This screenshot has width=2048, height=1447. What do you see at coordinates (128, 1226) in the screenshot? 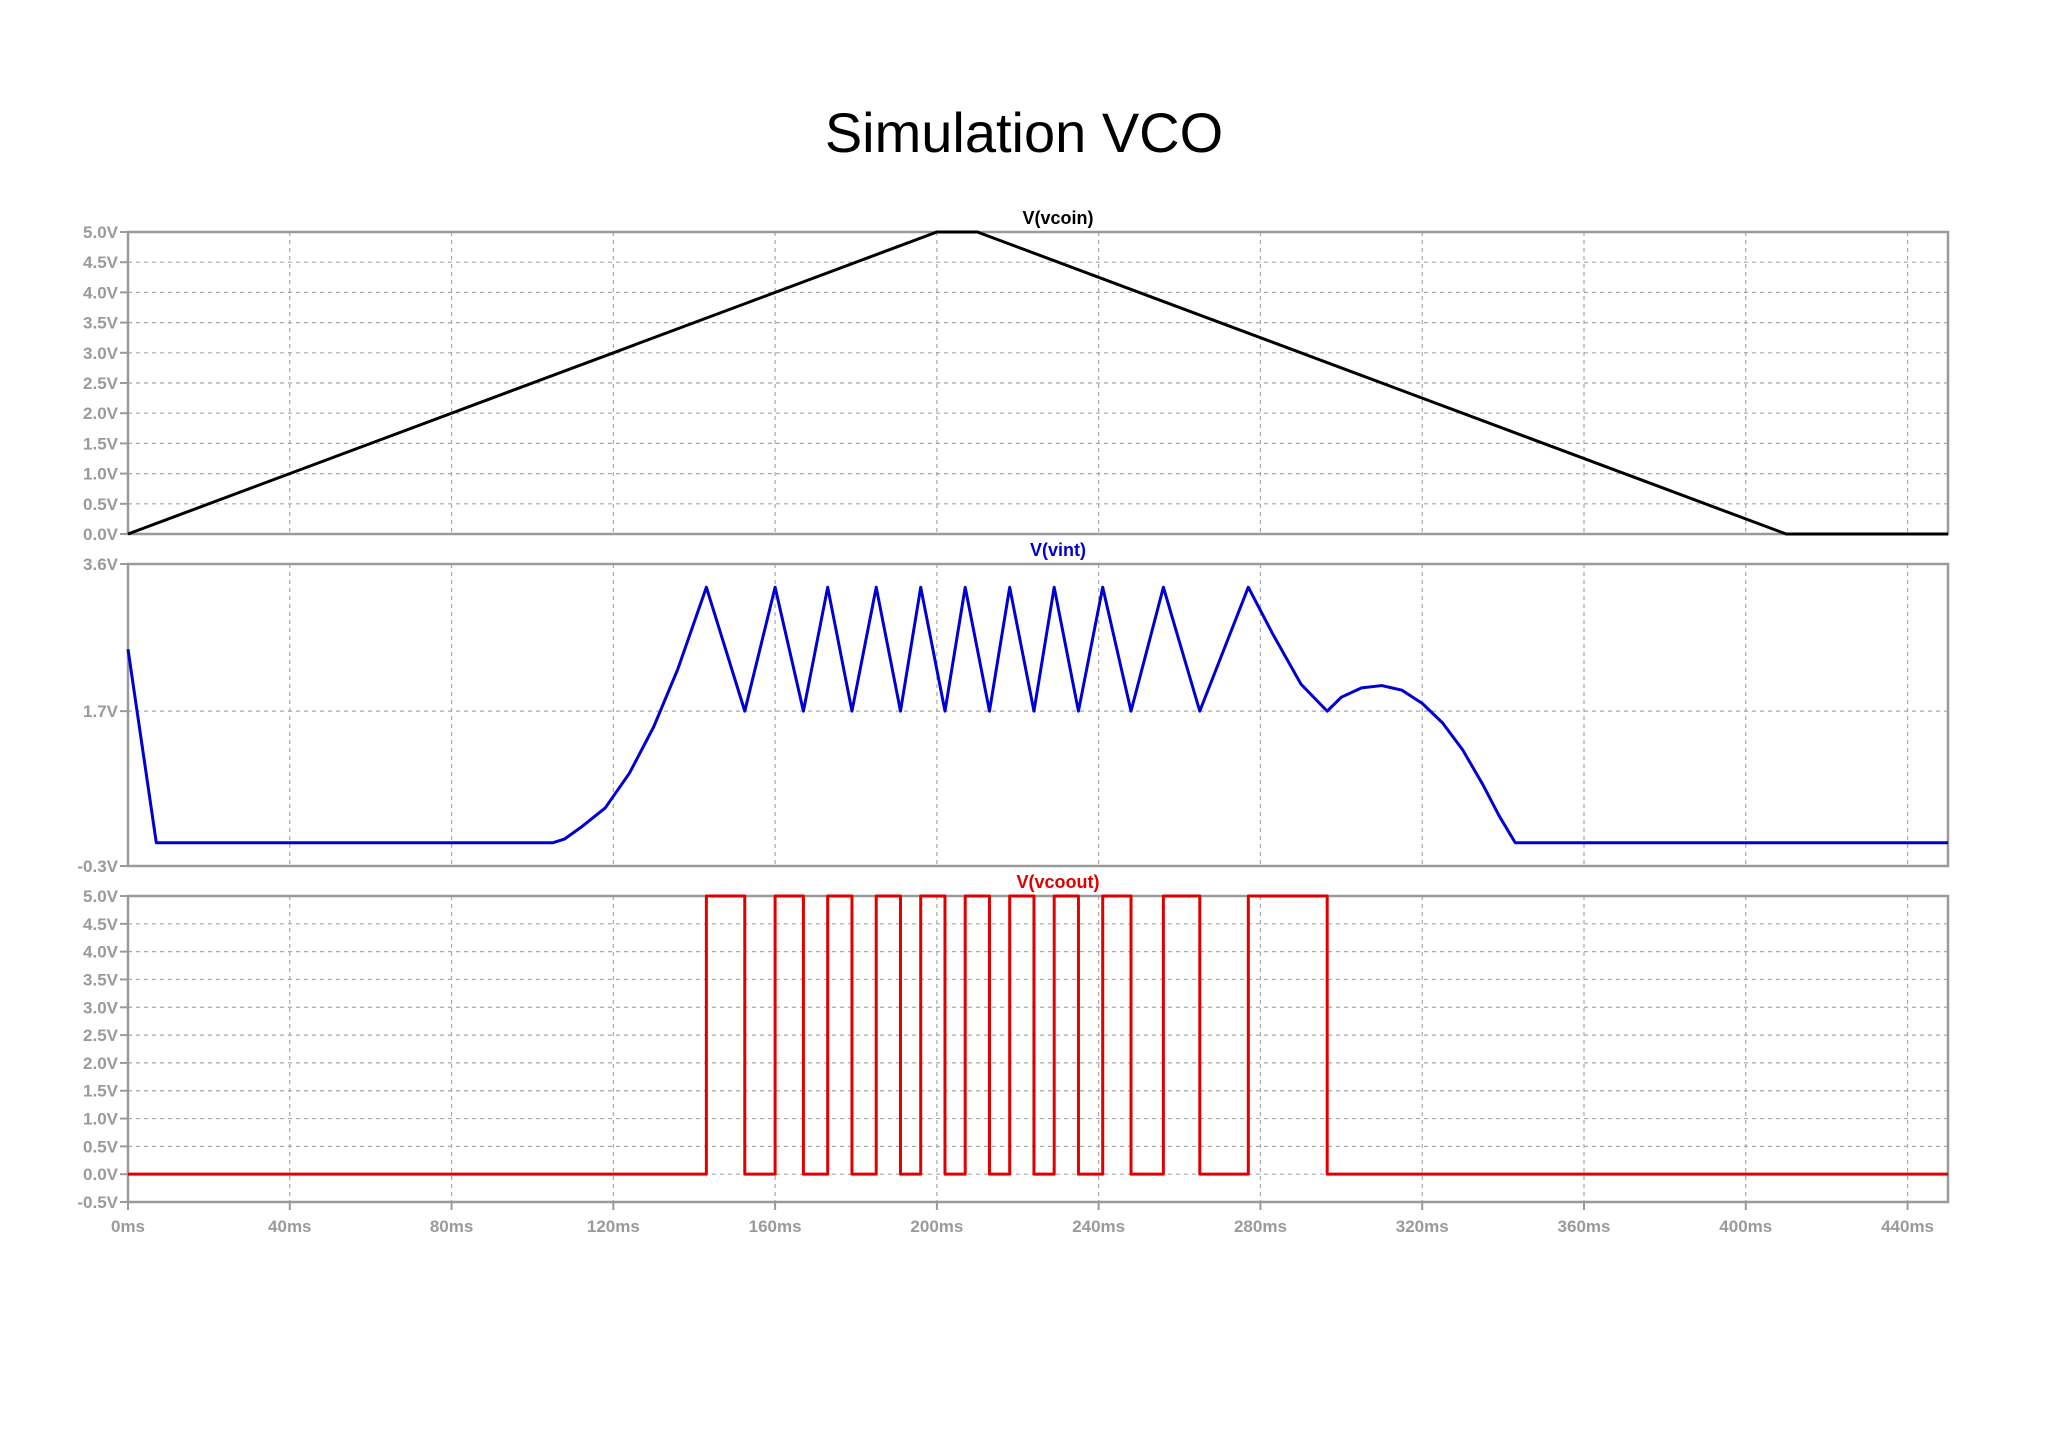
I see `x-tick-label: 0ms` at bounding box center [128, 1226].